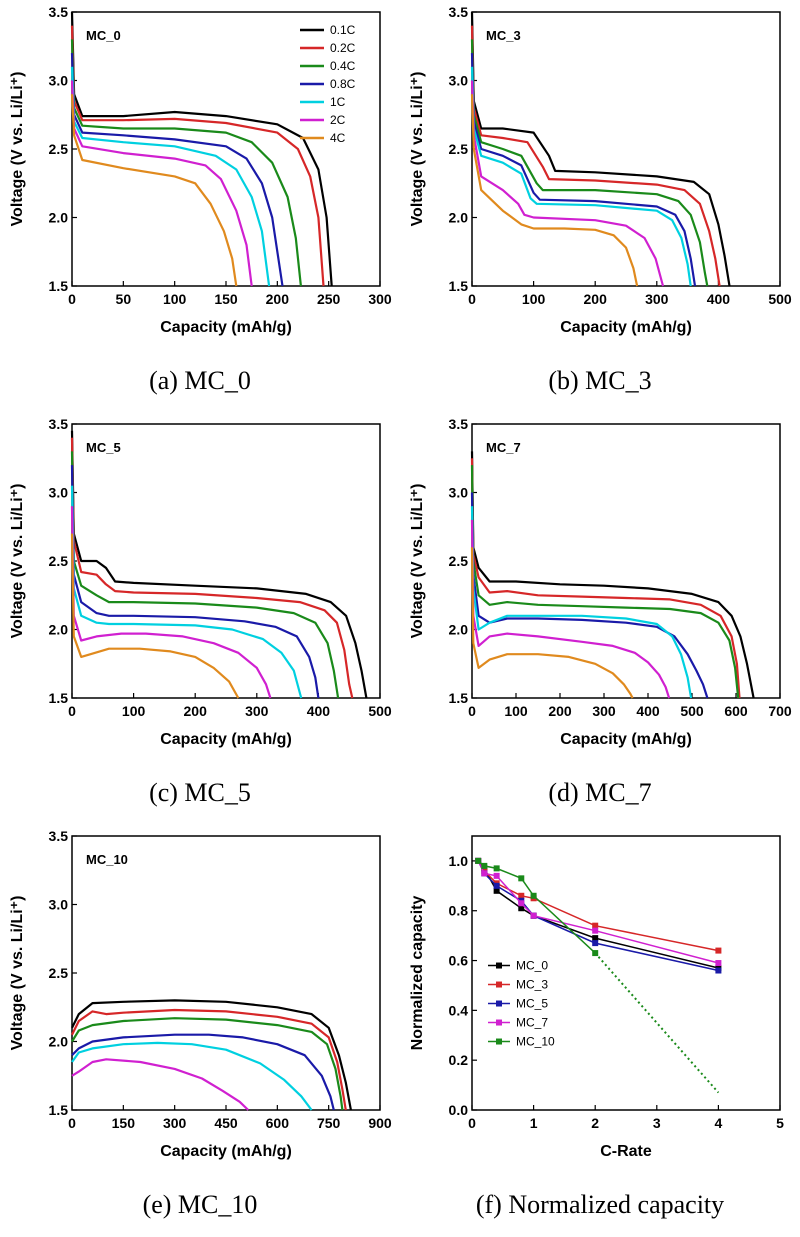 This screenshot has height=1237, width=800. What do you see at coordinates (459, 1010) in the screenshot?
I see `y-tick-label: 0.4` at bounding box center [459, 1010].